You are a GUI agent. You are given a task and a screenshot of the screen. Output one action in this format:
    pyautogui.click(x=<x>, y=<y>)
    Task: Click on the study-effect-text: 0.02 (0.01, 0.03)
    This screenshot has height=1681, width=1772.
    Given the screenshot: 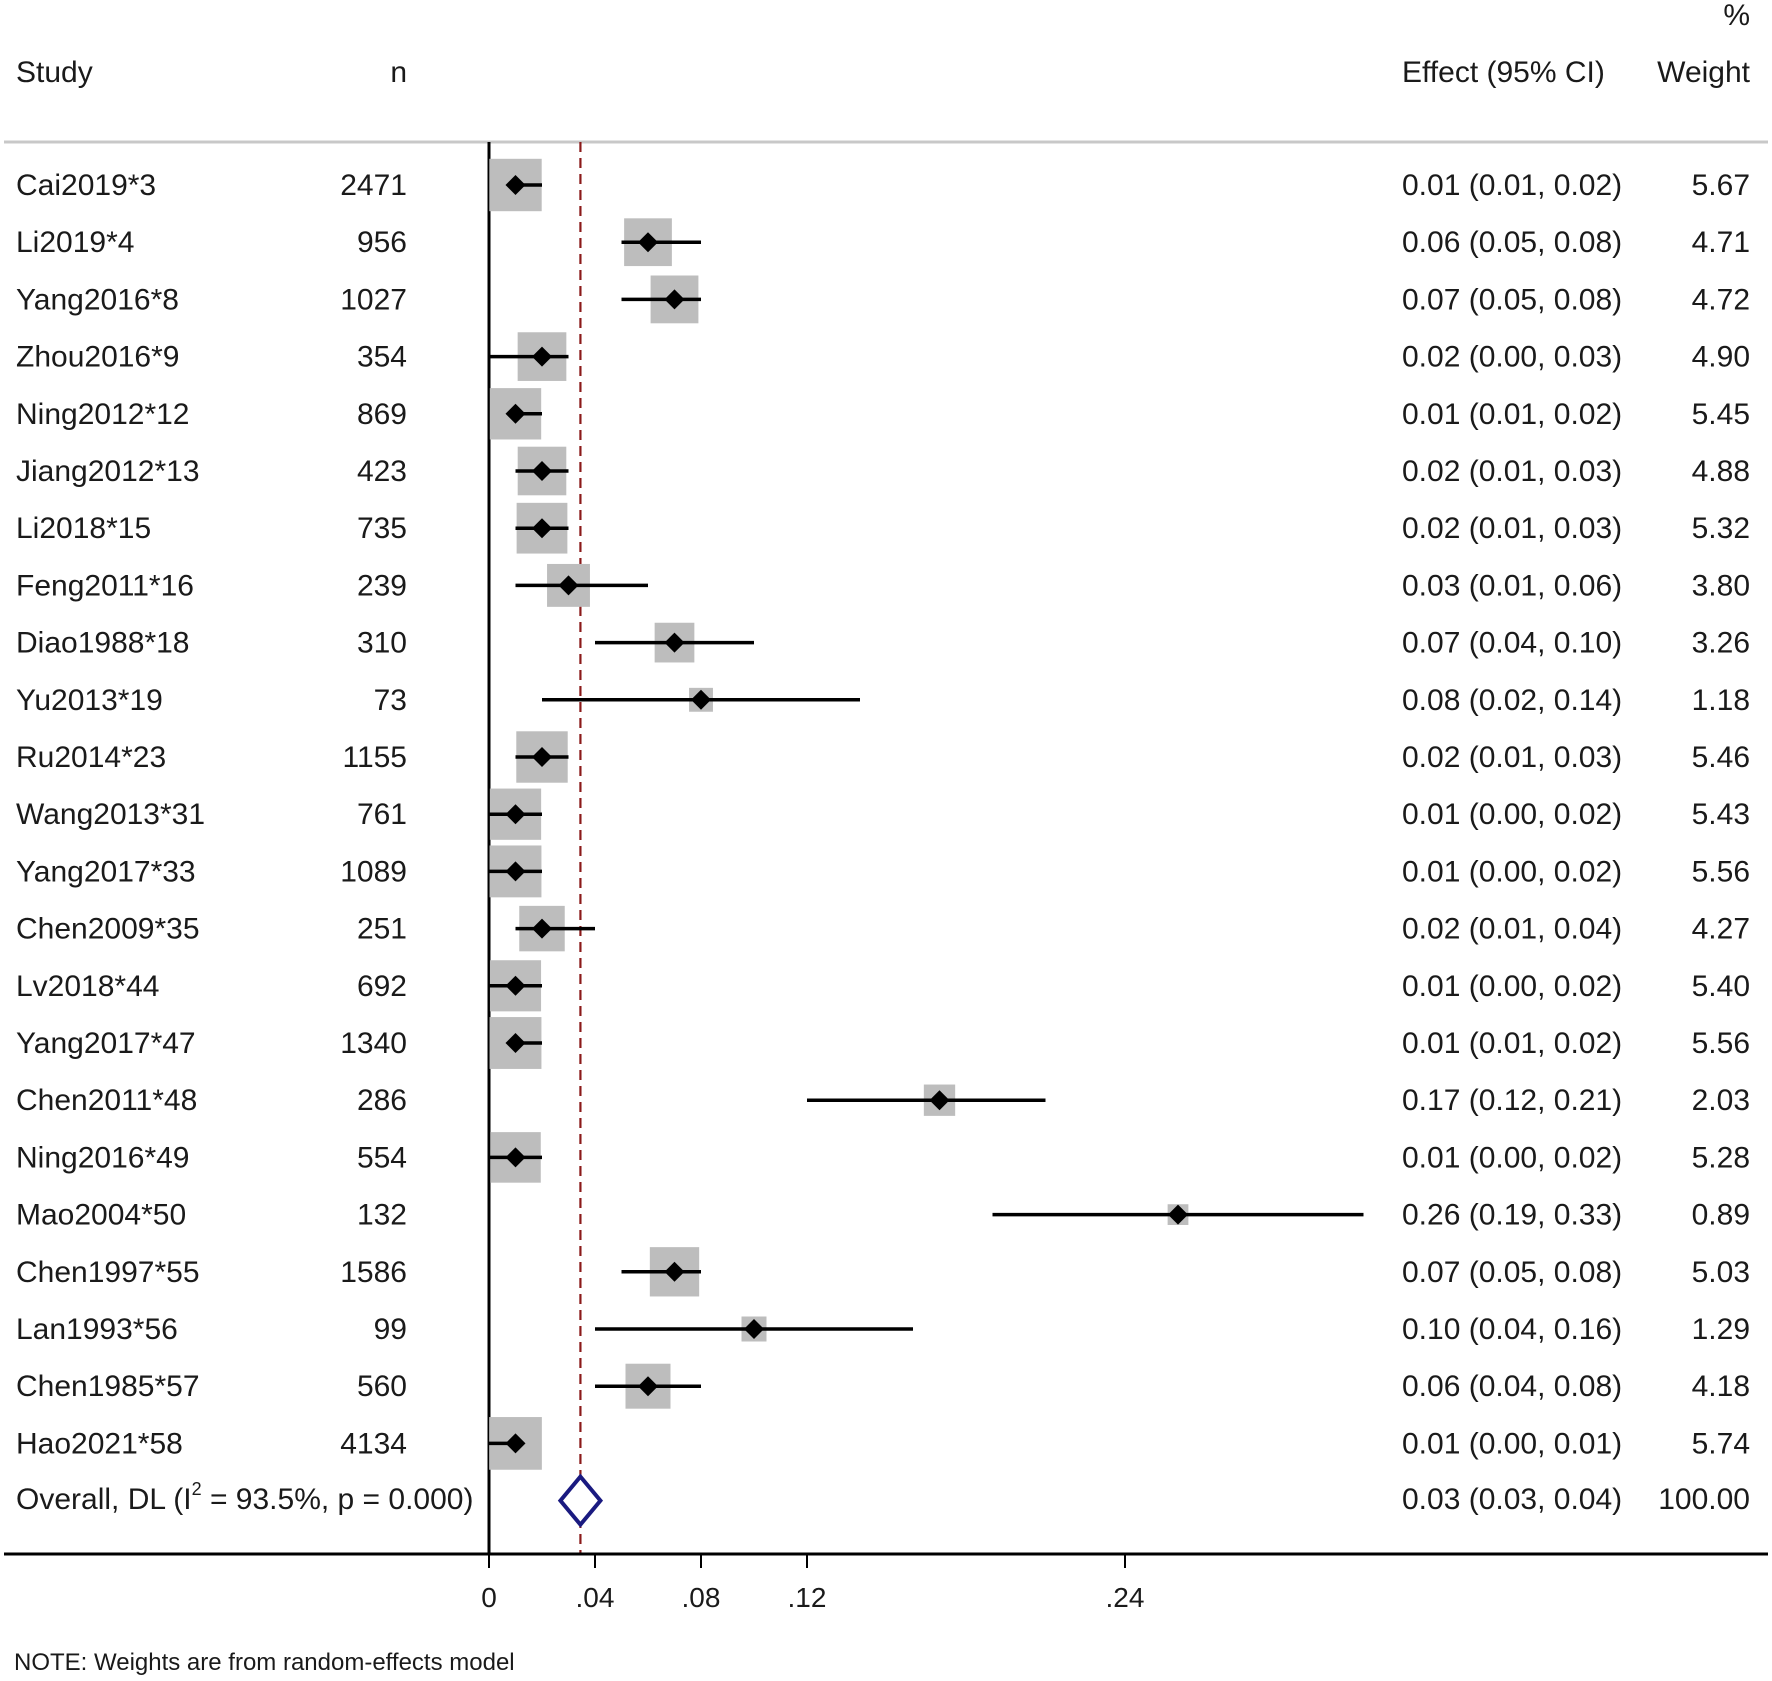 What is the action you would take?
    pyautogui.click(x=1512, y=471)
    